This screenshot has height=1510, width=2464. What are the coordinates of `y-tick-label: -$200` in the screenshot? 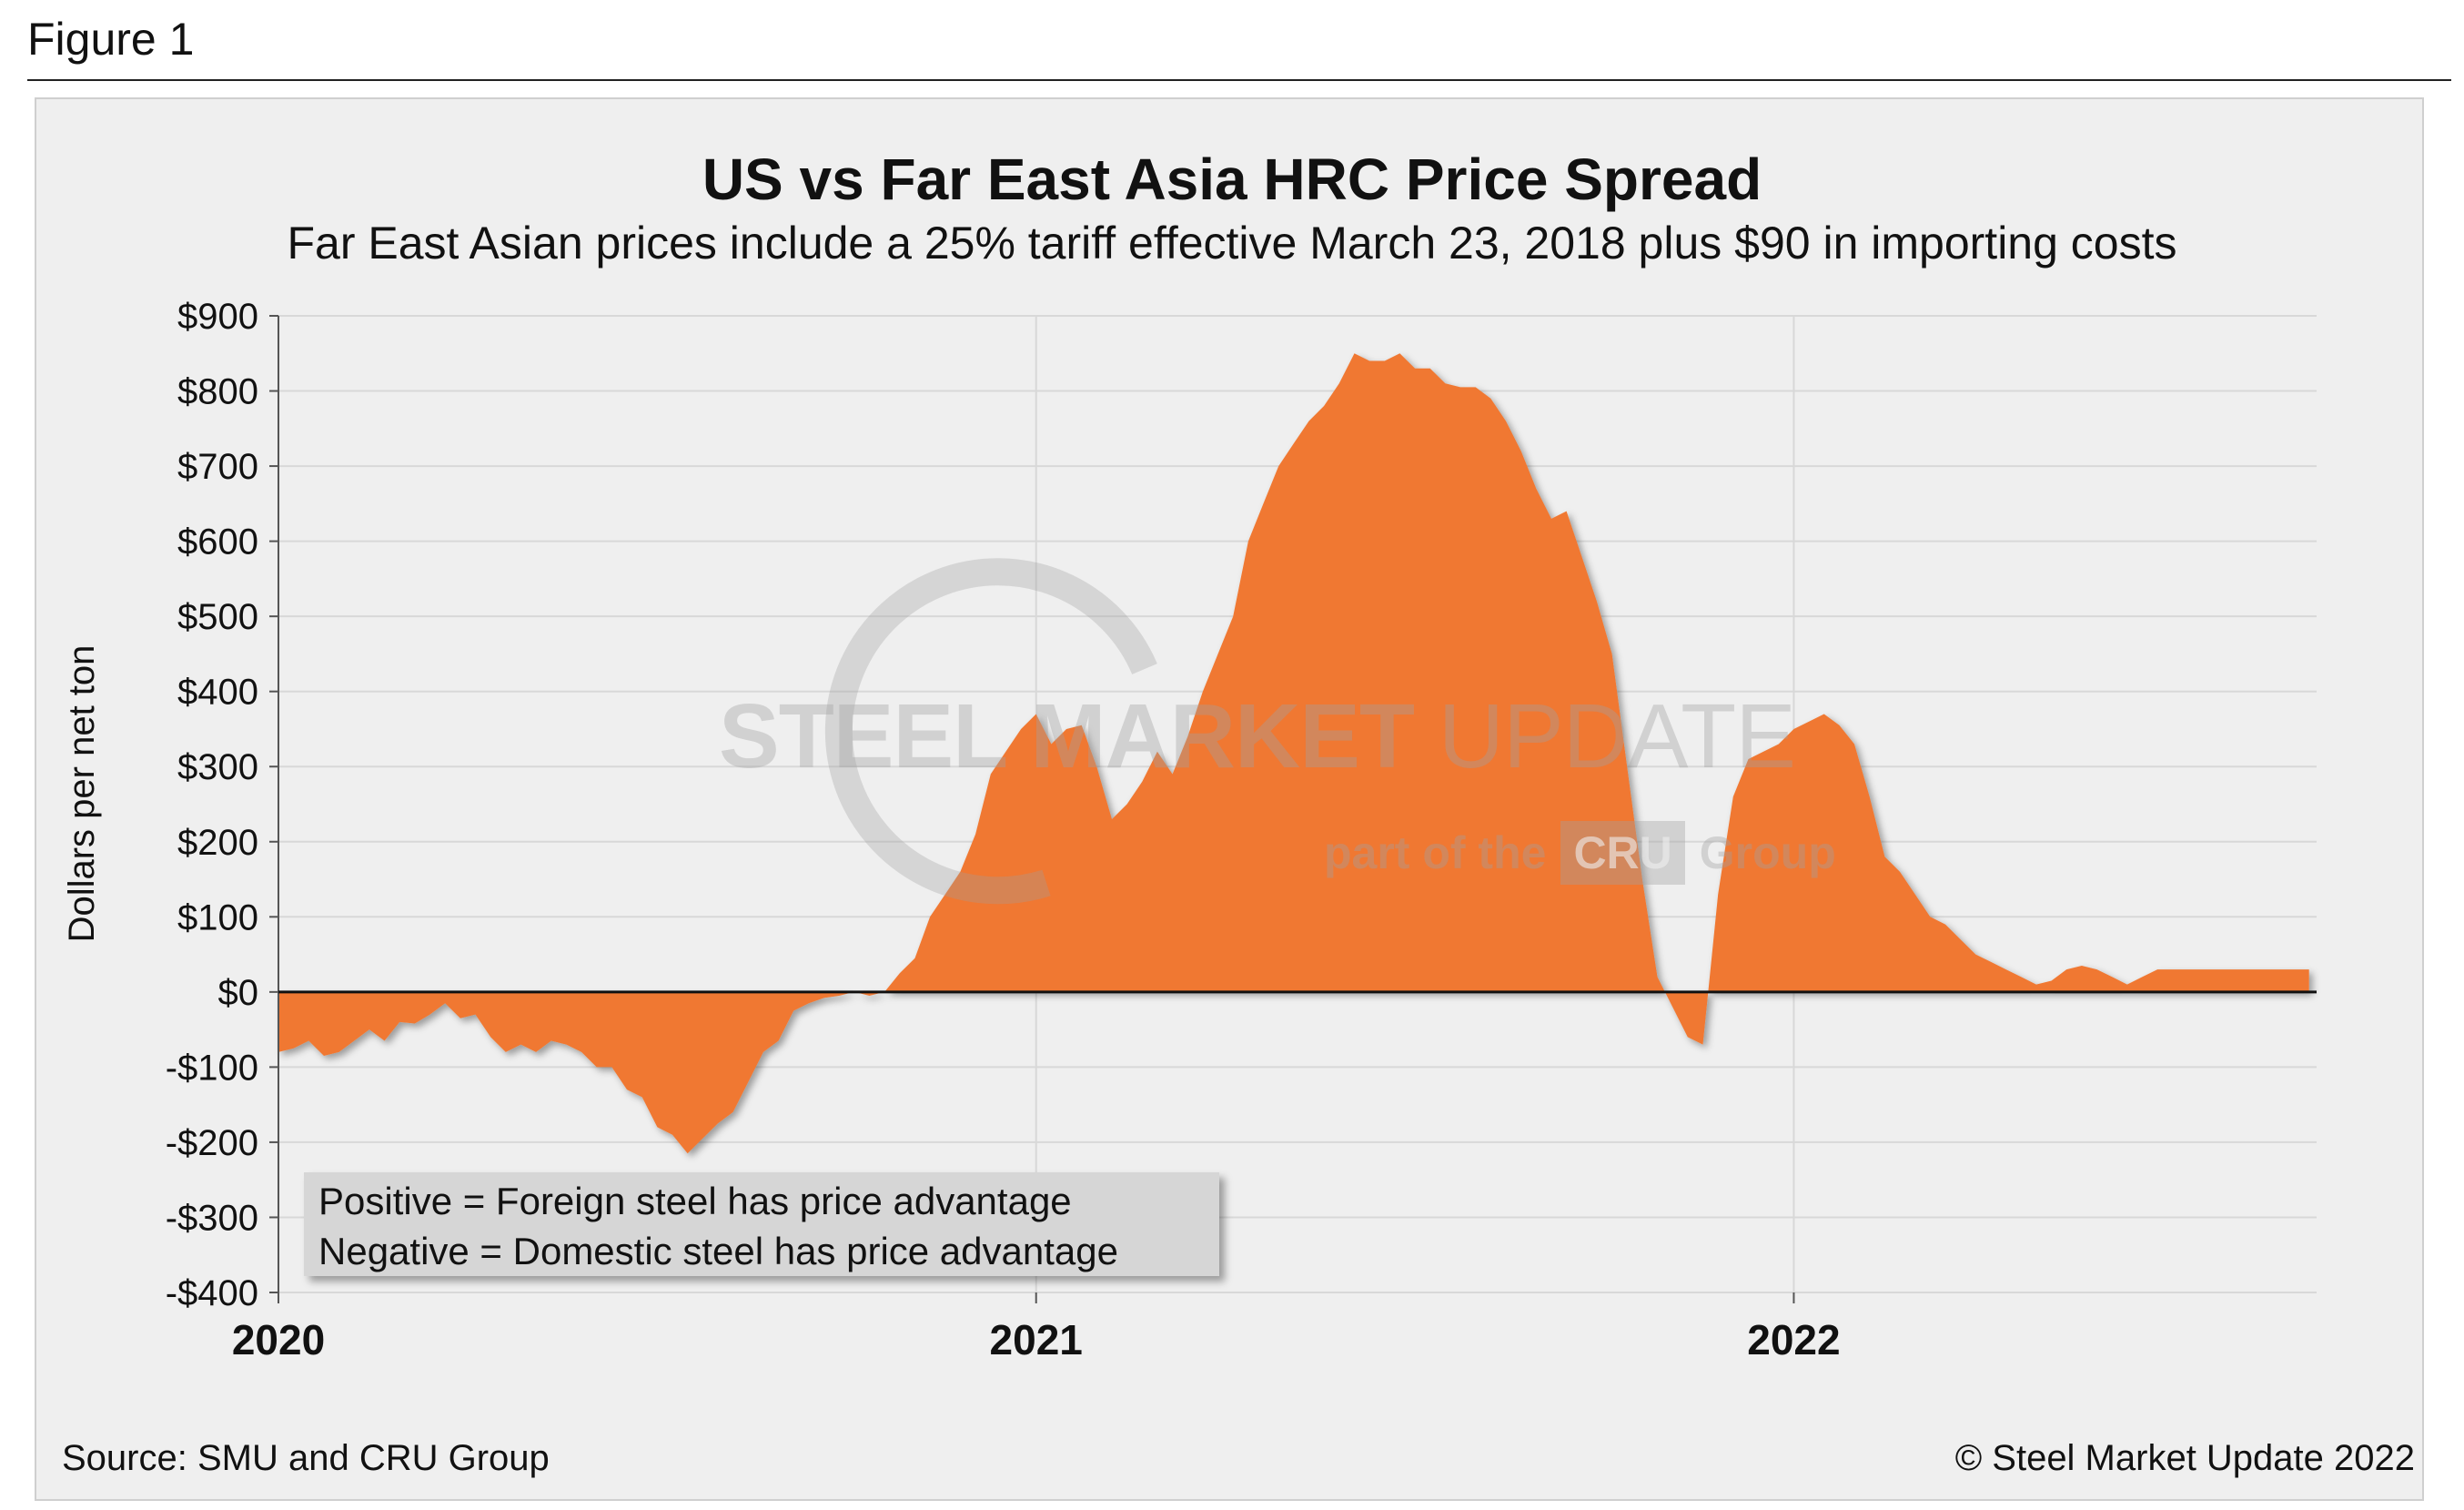 It's located at (212, 1143).